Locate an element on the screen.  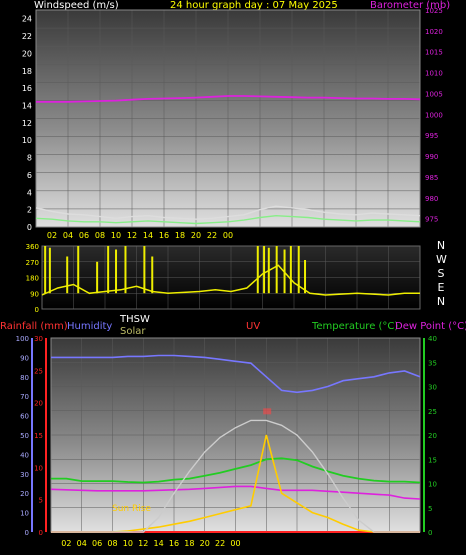
rain-tick-label: 5 is located at coordinates (41, 501).